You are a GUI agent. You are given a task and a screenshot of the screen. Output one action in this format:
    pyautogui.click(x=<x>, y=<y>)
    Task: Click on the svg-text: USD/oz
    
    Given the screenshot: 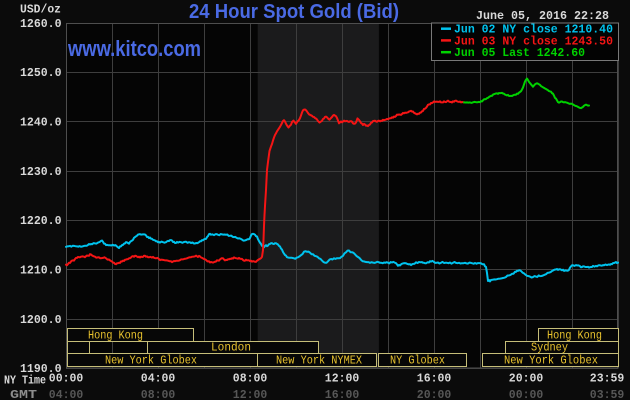 What is the action you would take?
    pyautogui.click(x=40, y=9)
    